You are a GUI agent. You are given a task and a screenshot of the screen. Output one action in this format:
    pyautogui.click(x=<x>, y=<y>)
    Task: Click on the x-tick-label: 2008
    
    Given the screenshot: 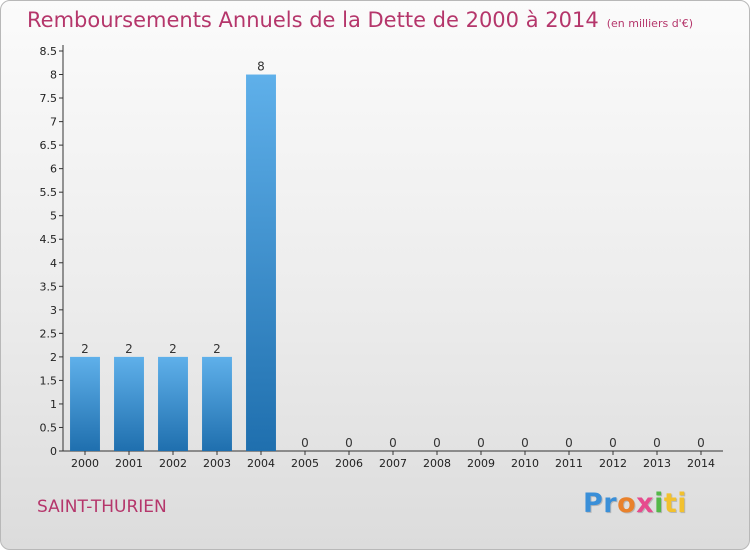 What is the action you would take?
    pyautogui.click(x=437, y=463)
    